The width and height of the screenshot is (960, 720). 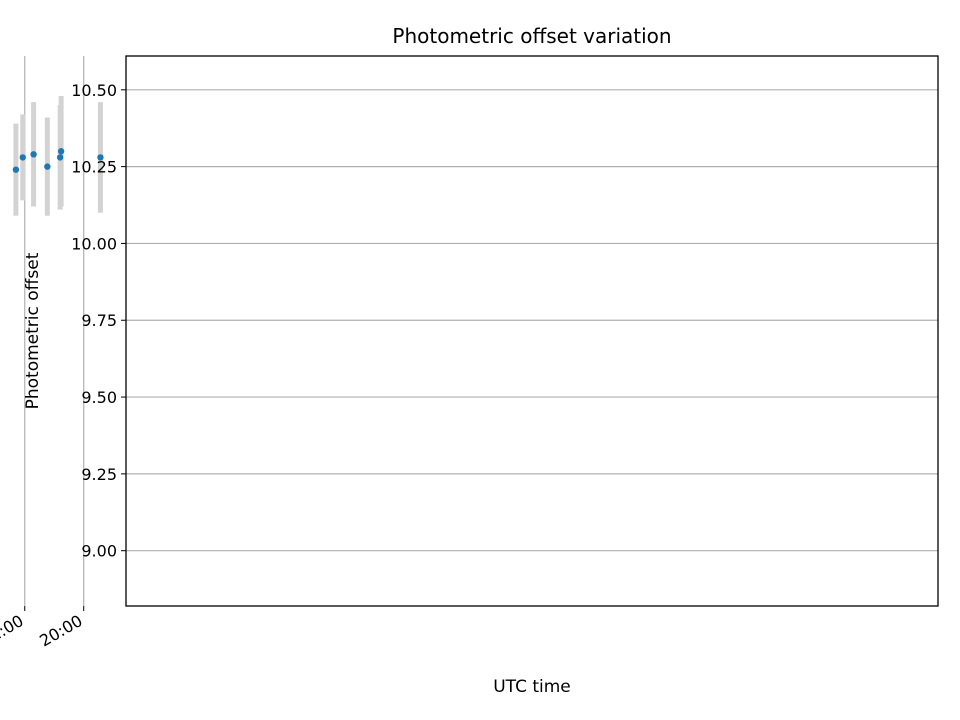 What do you see at coordinates (99, 474) in the screenshot?
I see `y-tick-label: 9.25` at bounding box center [99, 474].